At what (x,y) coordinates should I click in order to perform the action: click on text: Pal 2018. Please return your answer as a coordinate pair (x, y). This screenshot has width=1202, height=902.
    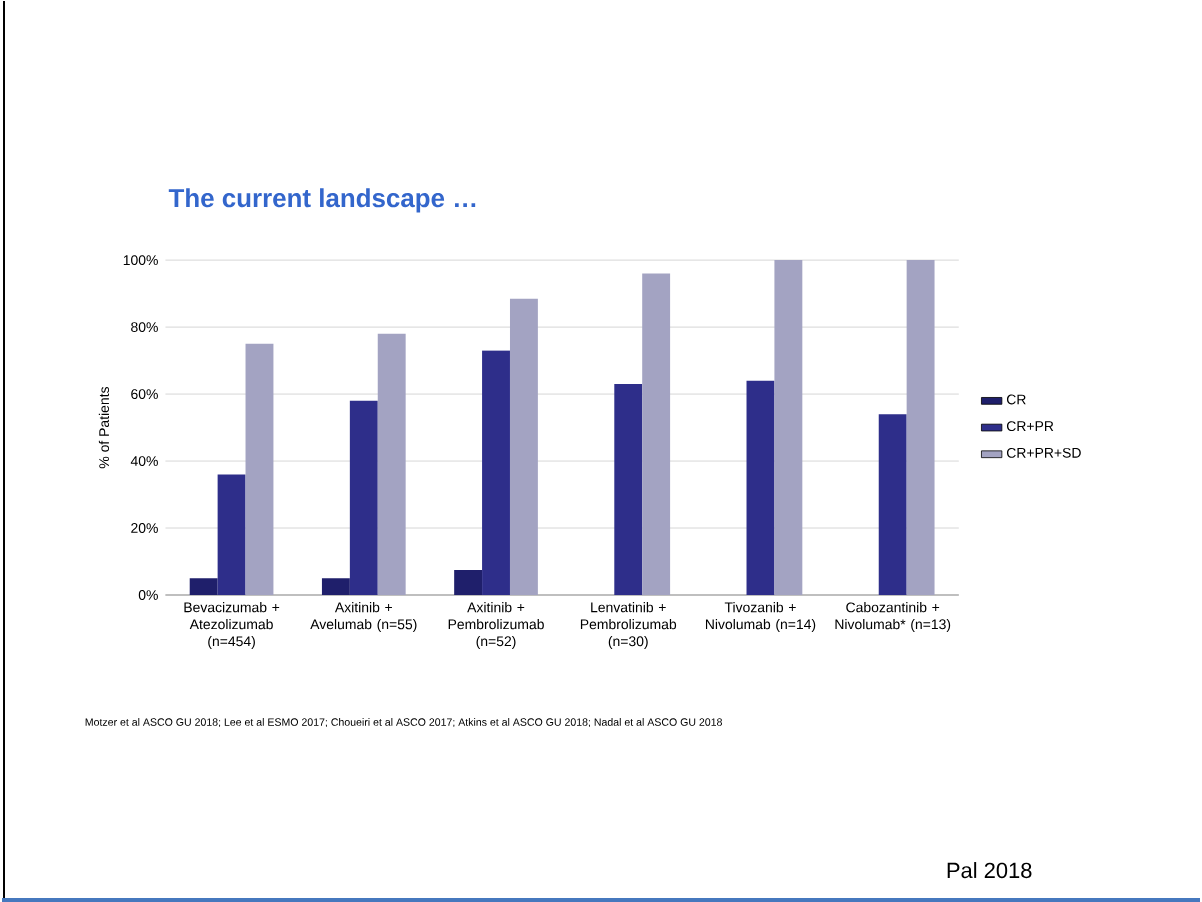
    Looking at the image, I should click on (989, 869).